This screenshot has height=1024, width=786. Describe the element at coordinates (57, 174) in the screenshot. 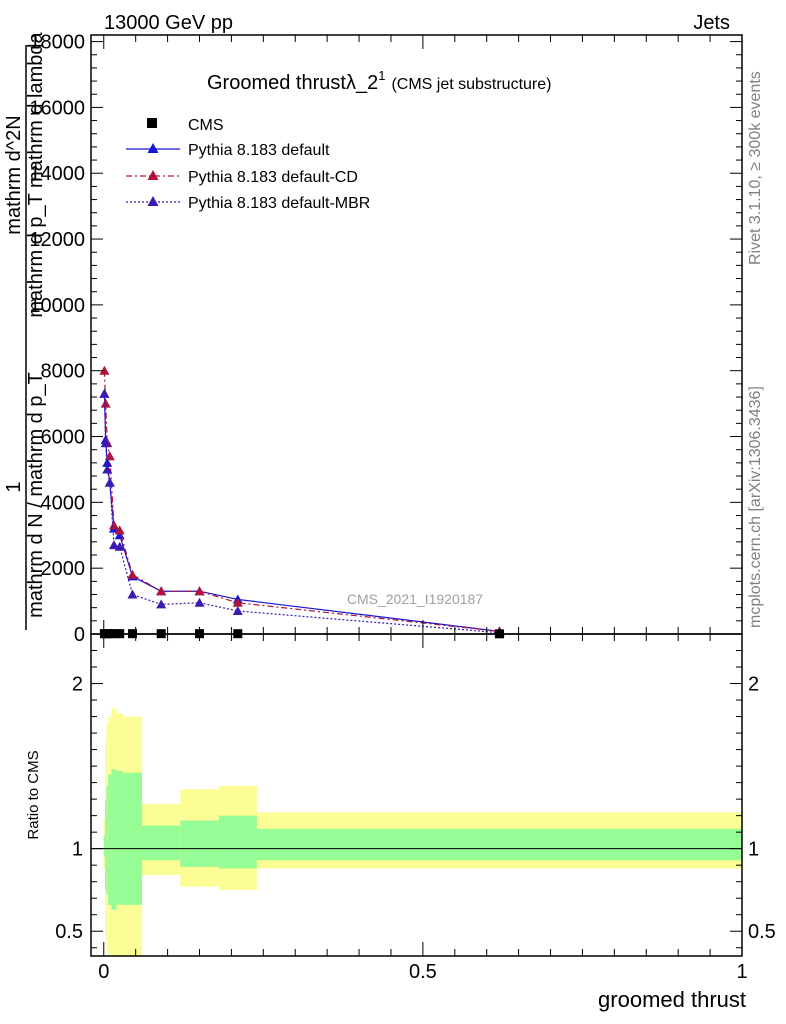

I see `y-tick-label: 14000` at that location.